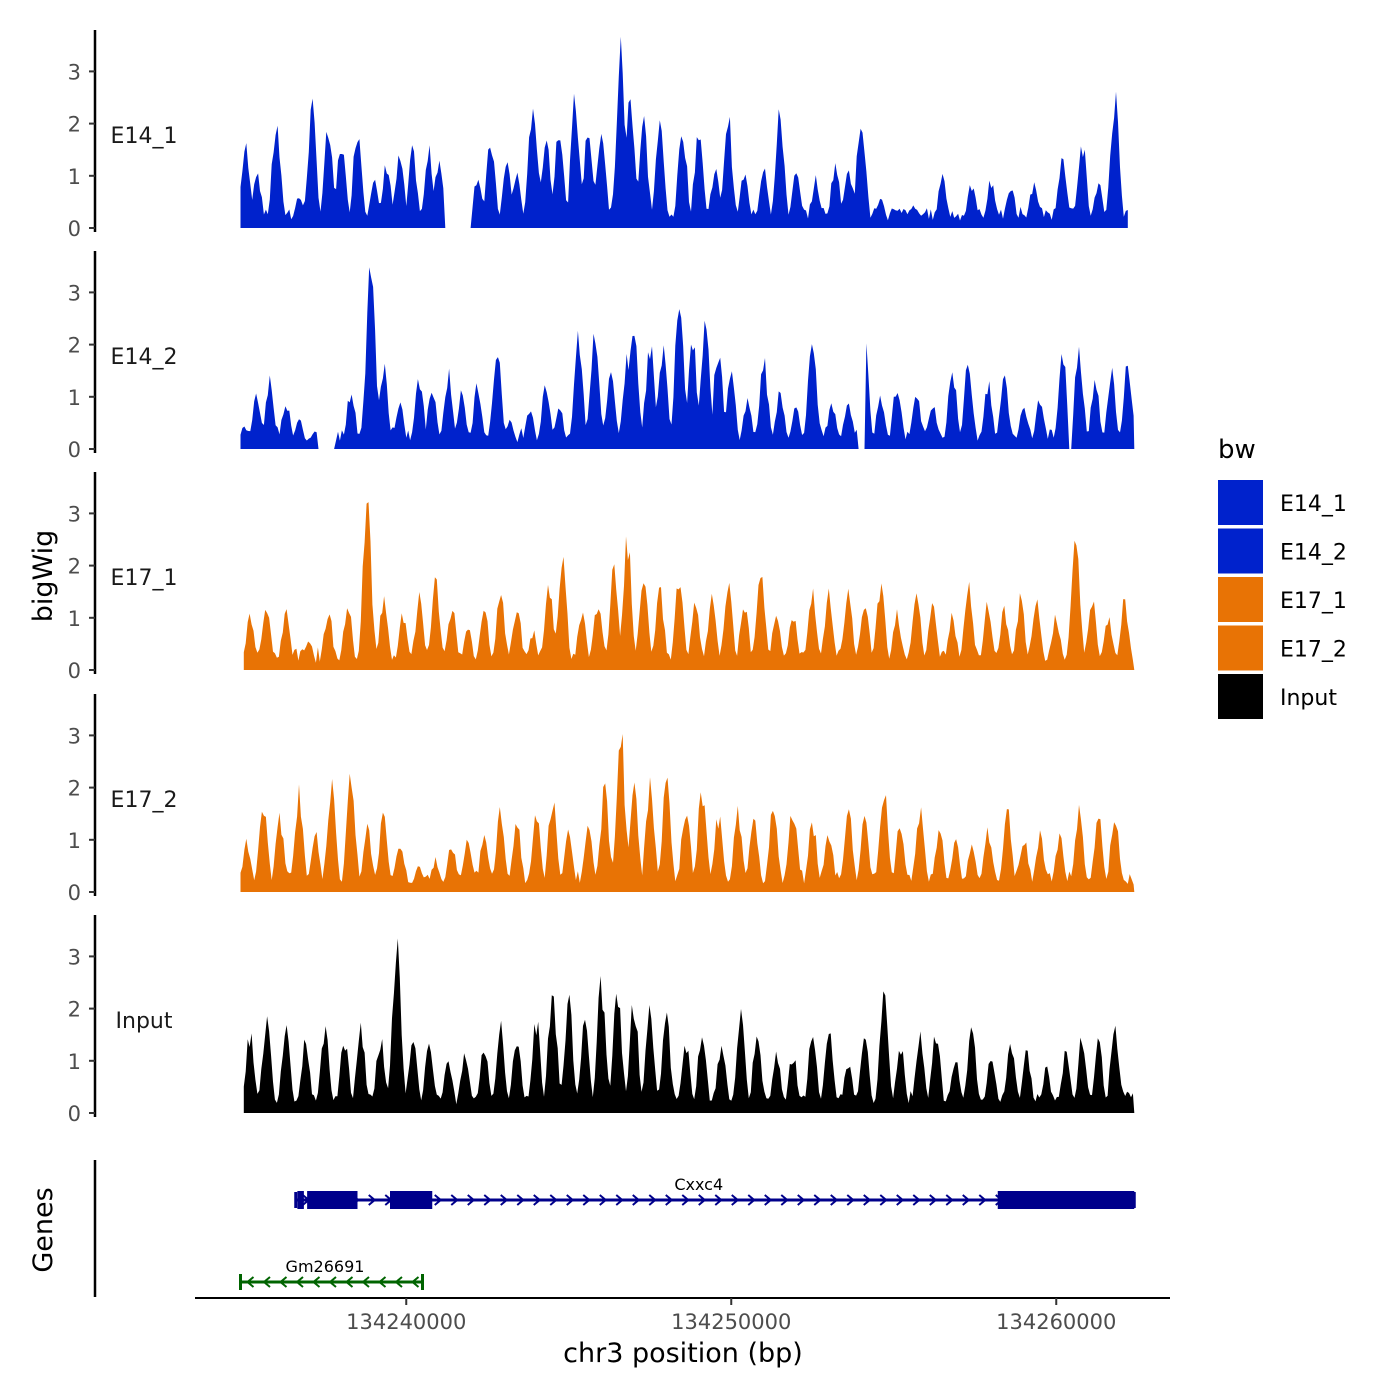  I want to click on x-axis-title: chr3 position (bp), so click(683, 1353).